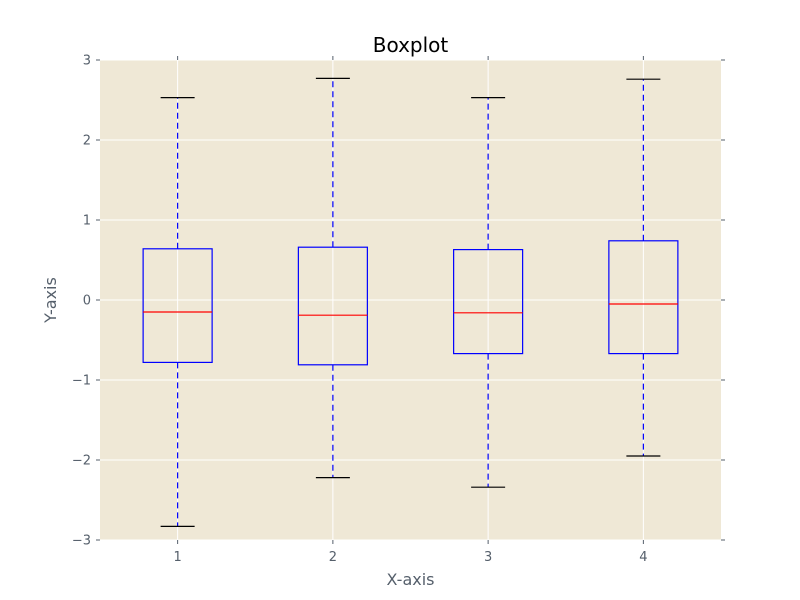 This screenshot has height=600, width=800. I want to click on x-tick-label: 1, so click(177, 557).